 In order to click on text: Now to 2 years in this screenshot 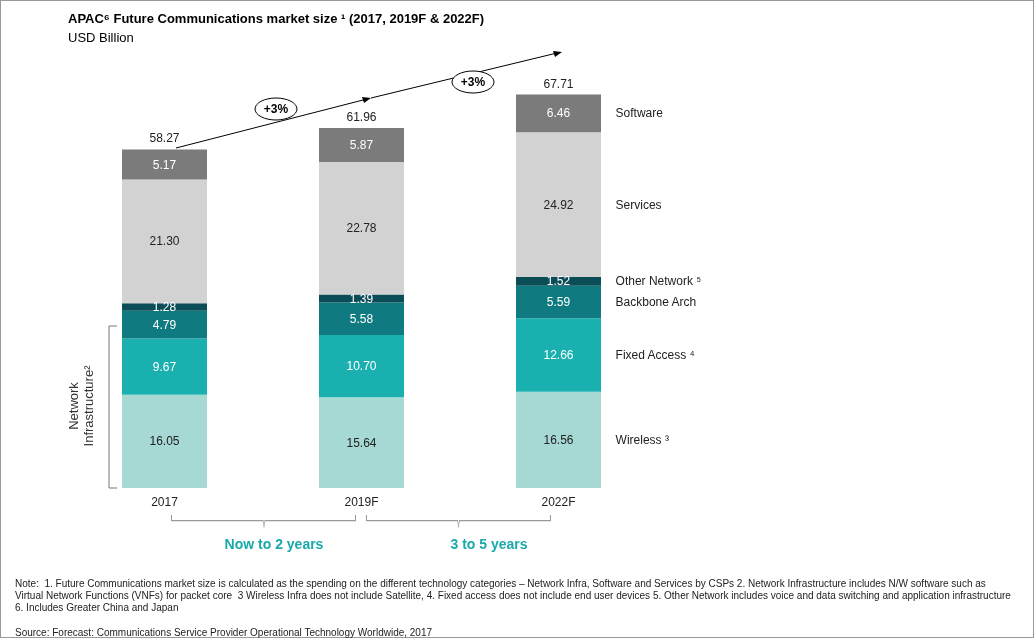, I will do `click(274, 544)`.